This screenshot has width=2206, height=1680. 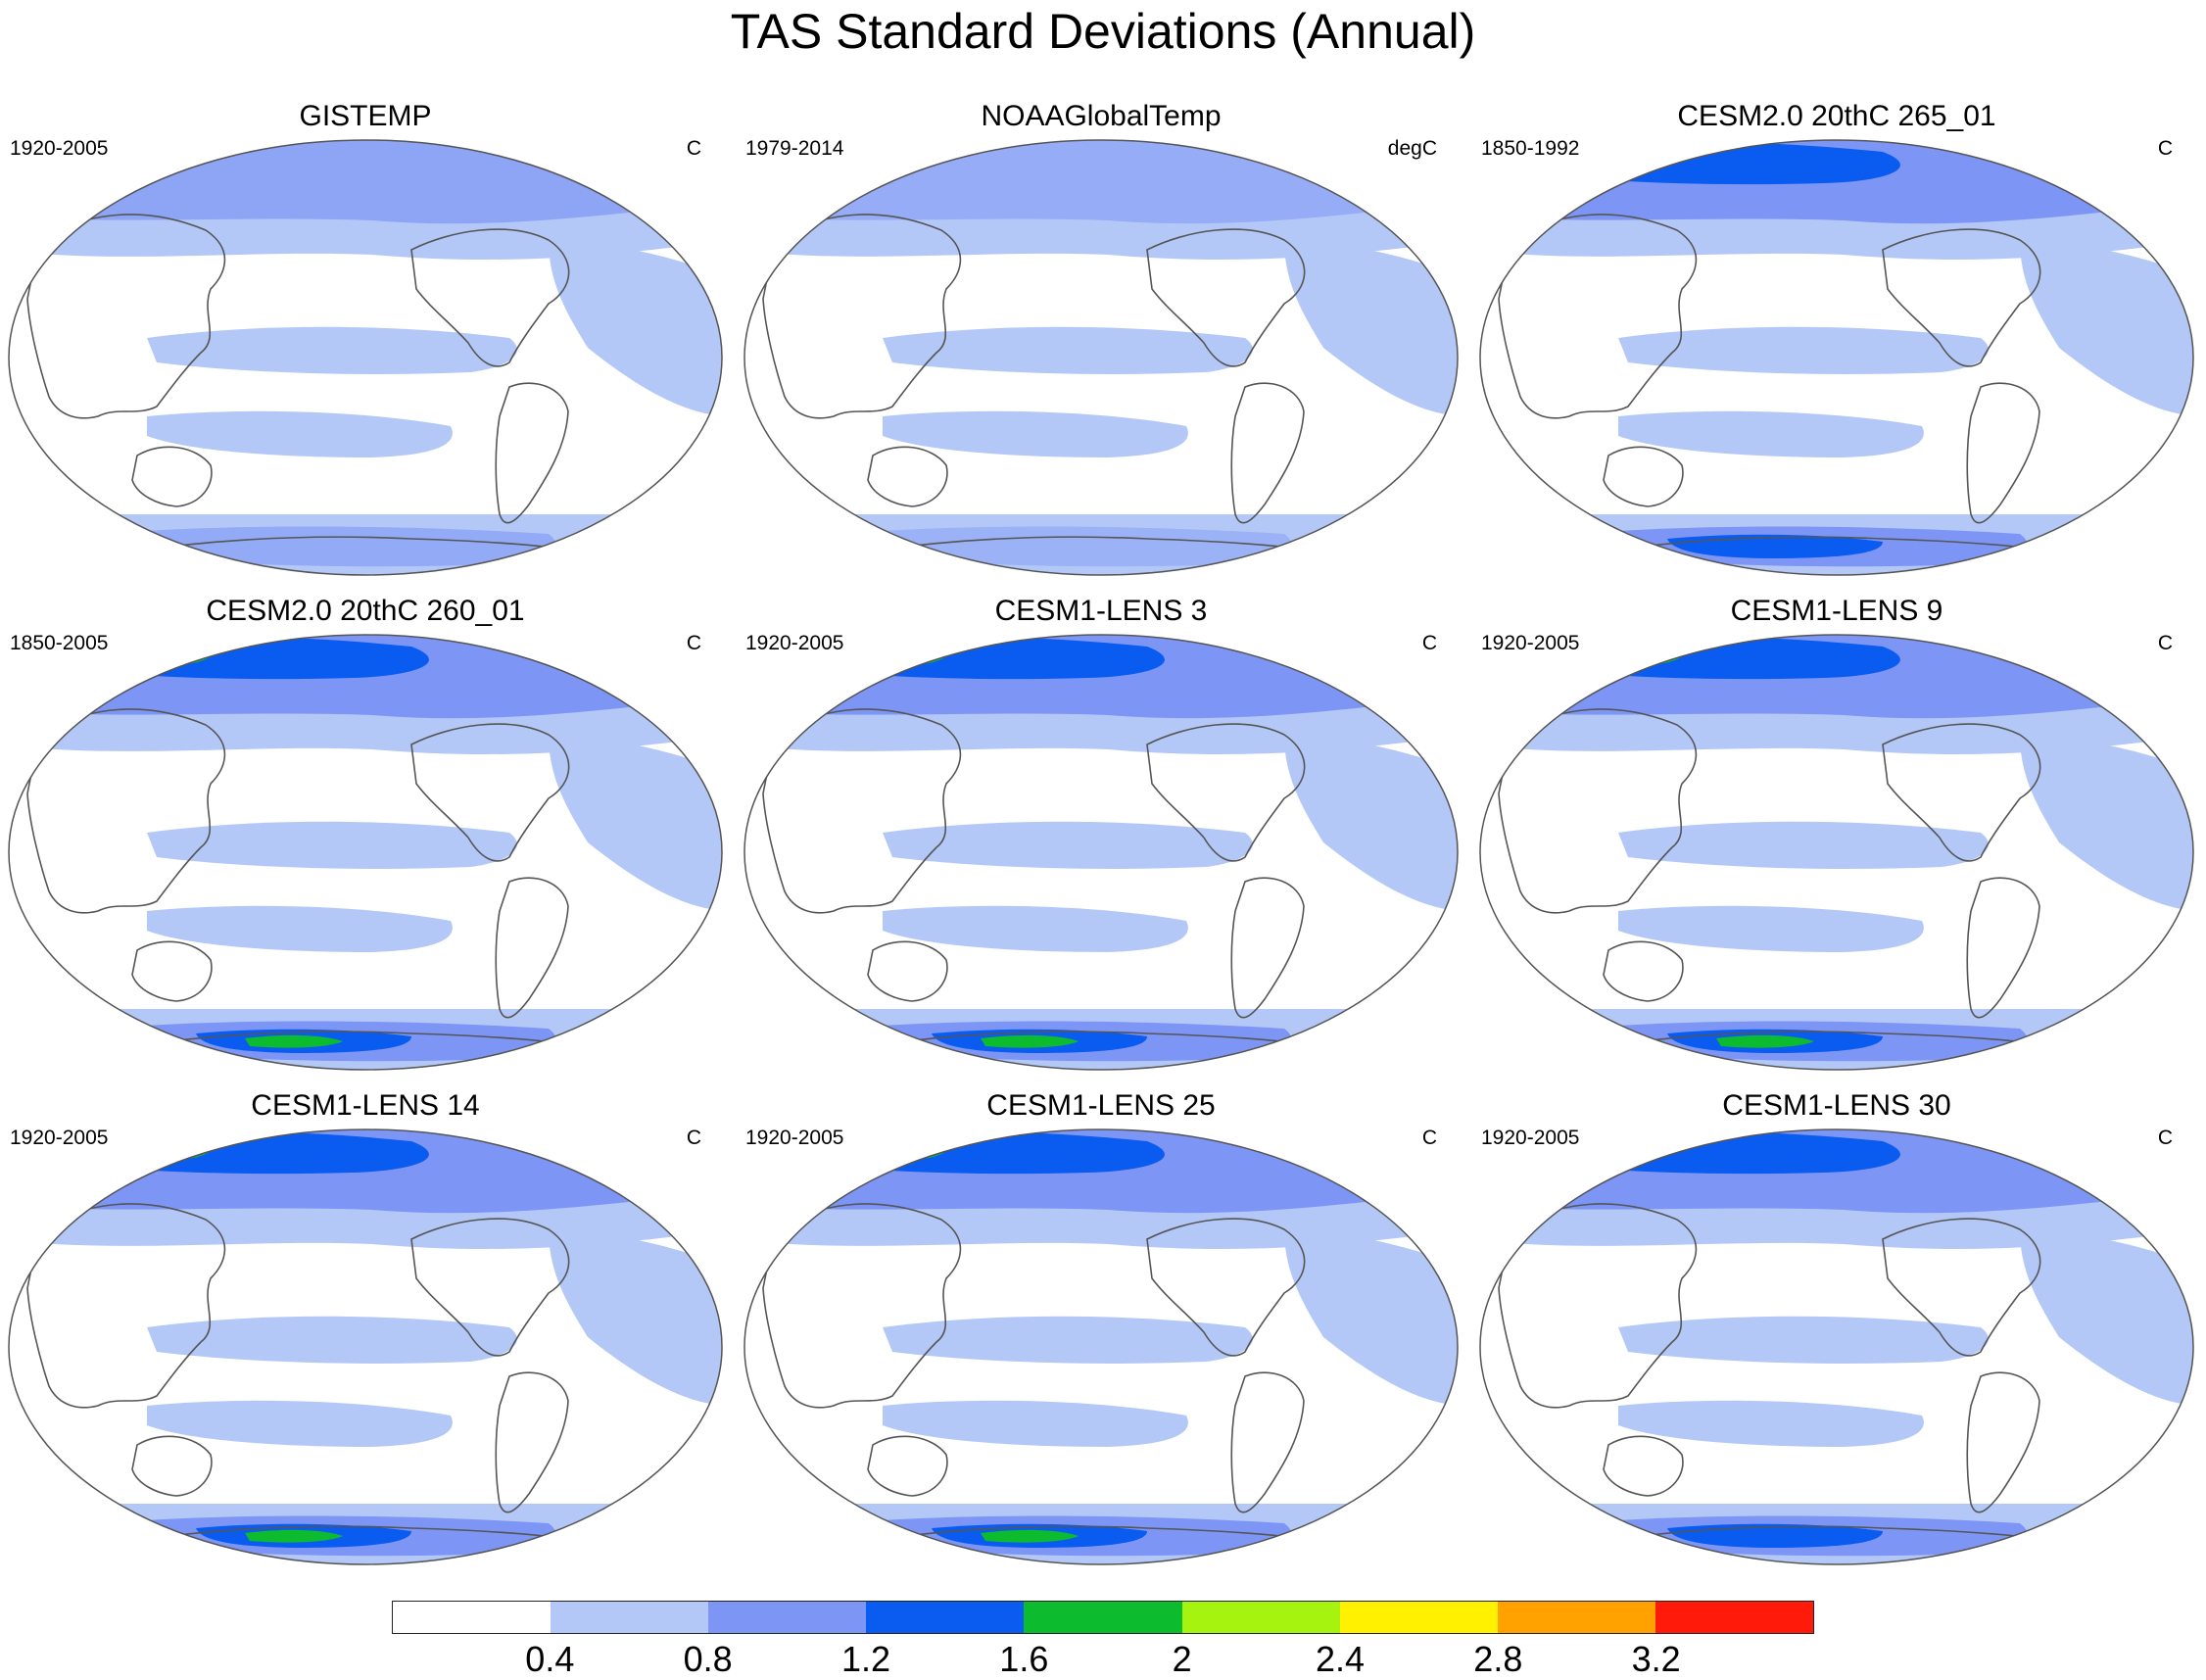 I want to click on map-panel: NOAAGlobalTemp 1979-2014 degC, so click(x=1101, y=338).